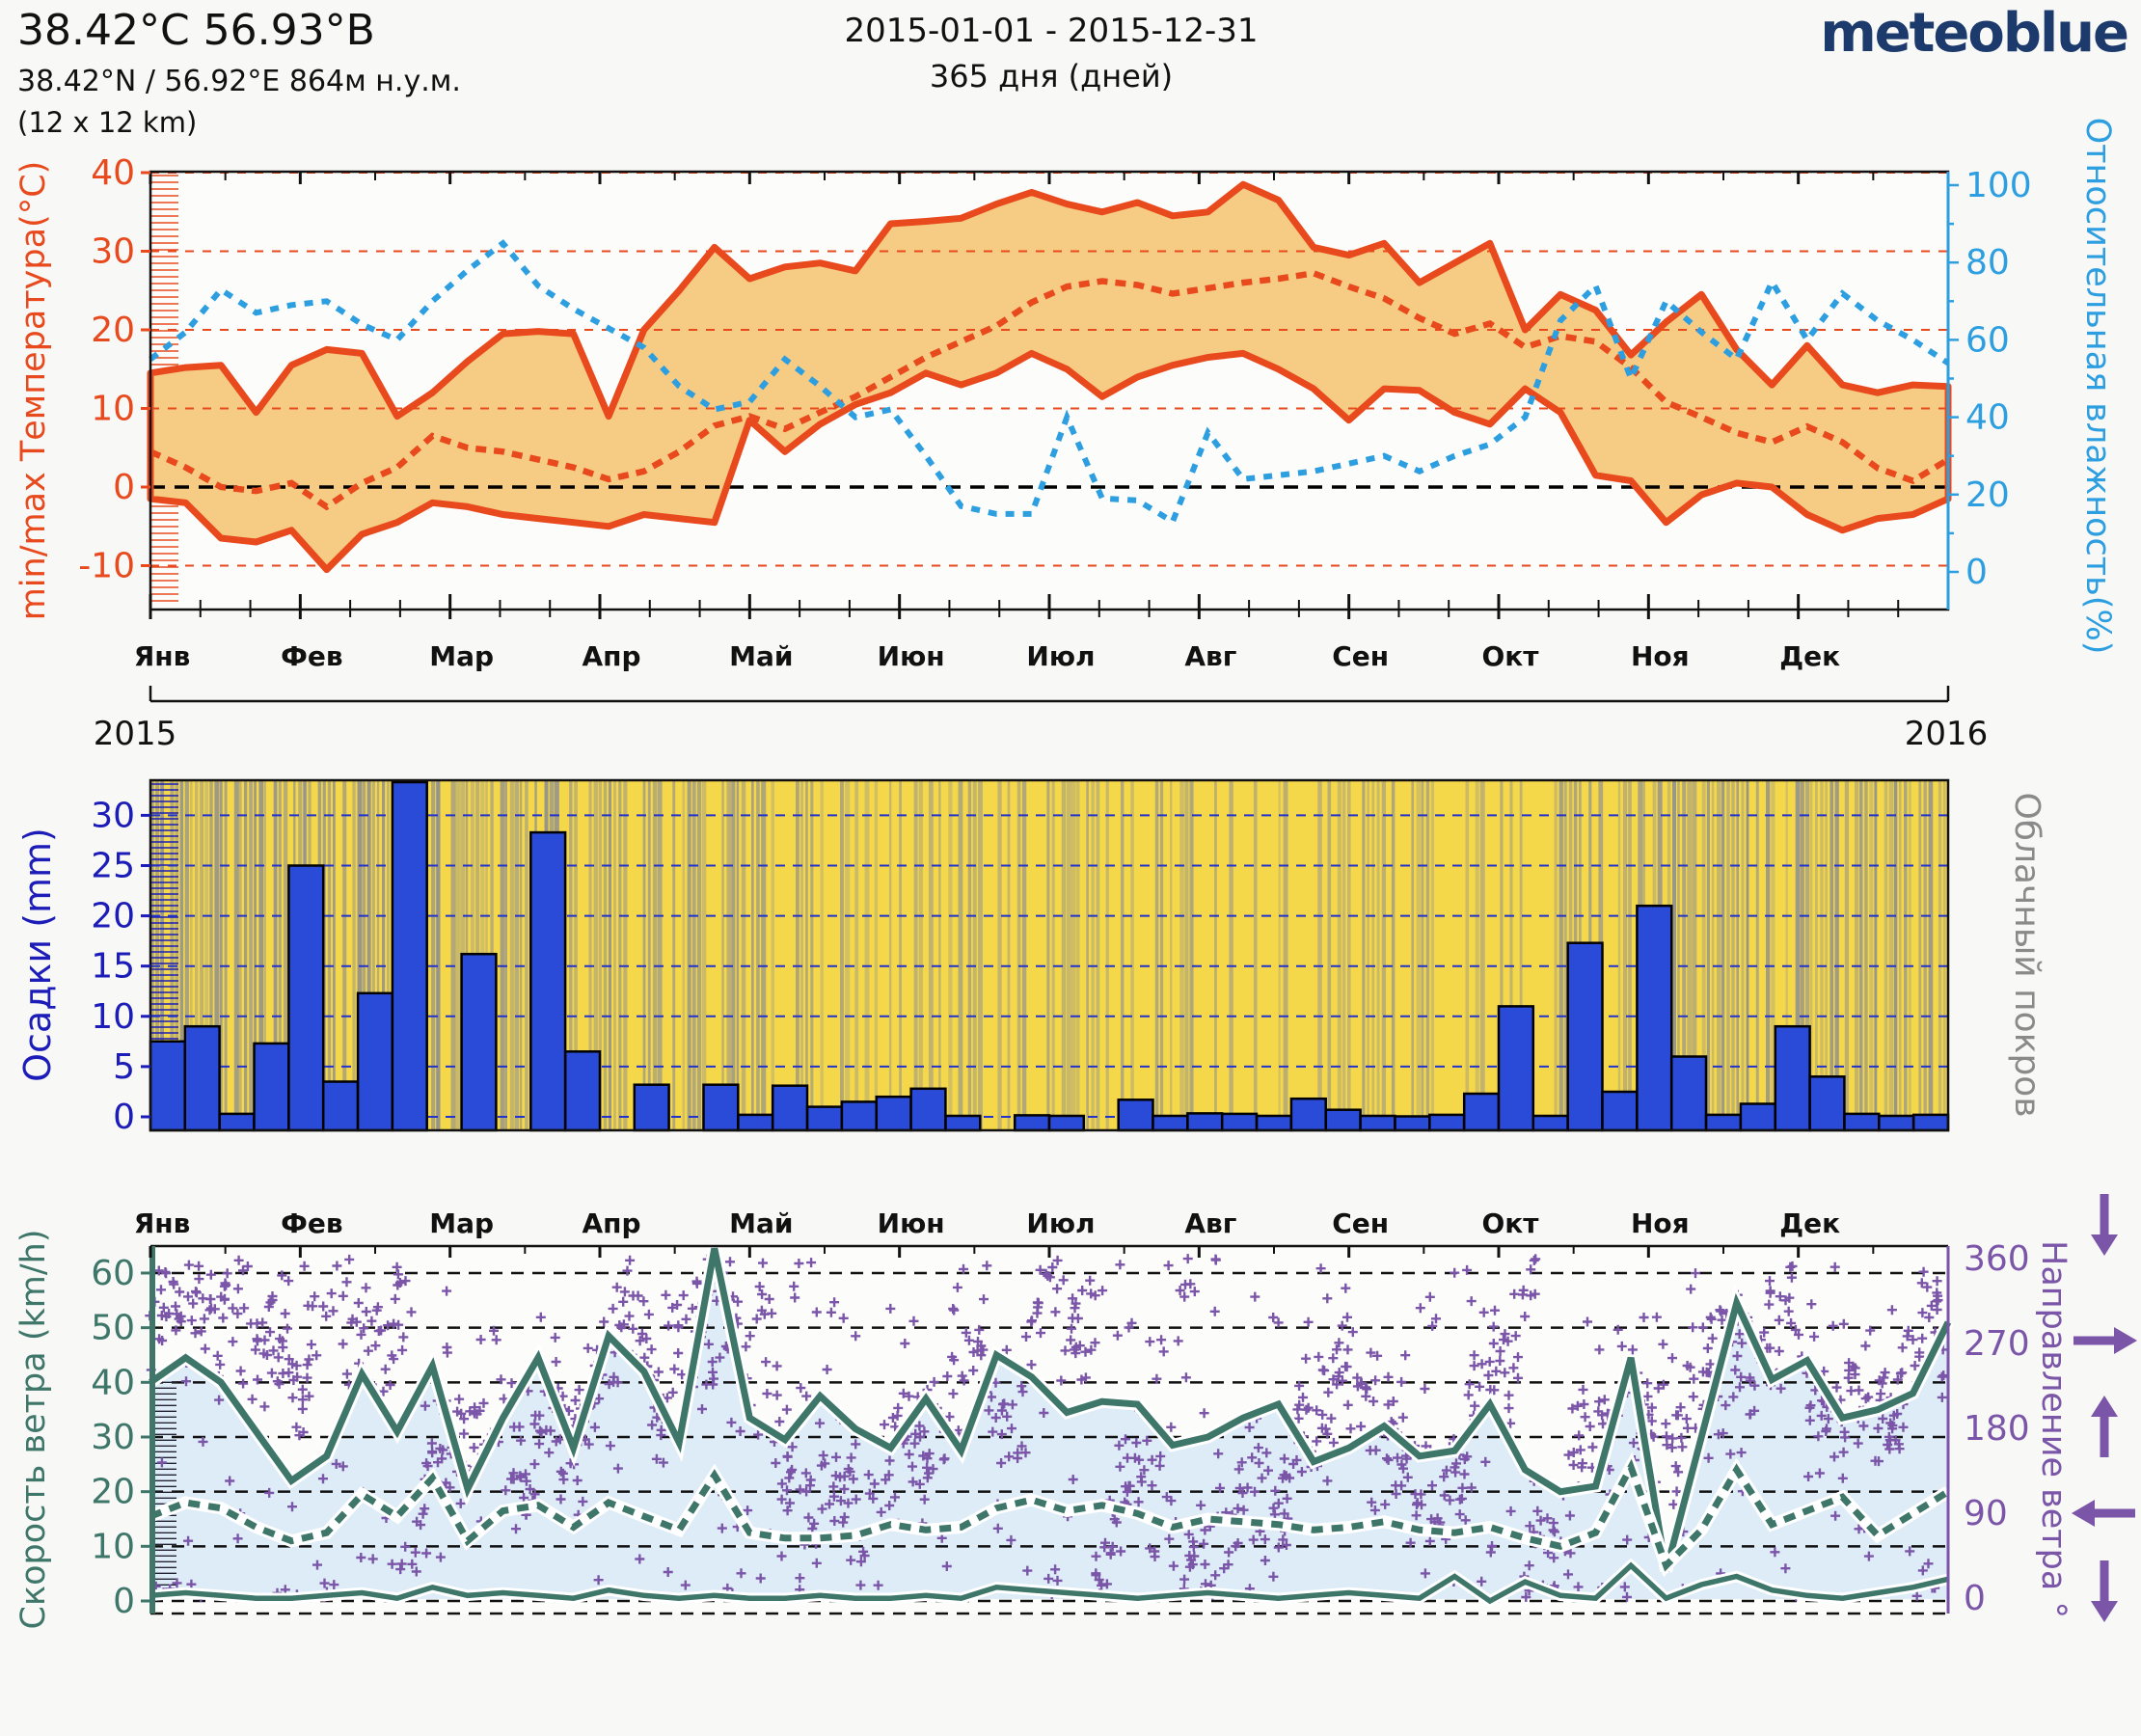 The image size is (2141, 1736). Describe the element at coordinates (1977, 573) in the screenshot. I see `humidity-tick-label: 0` at that location.